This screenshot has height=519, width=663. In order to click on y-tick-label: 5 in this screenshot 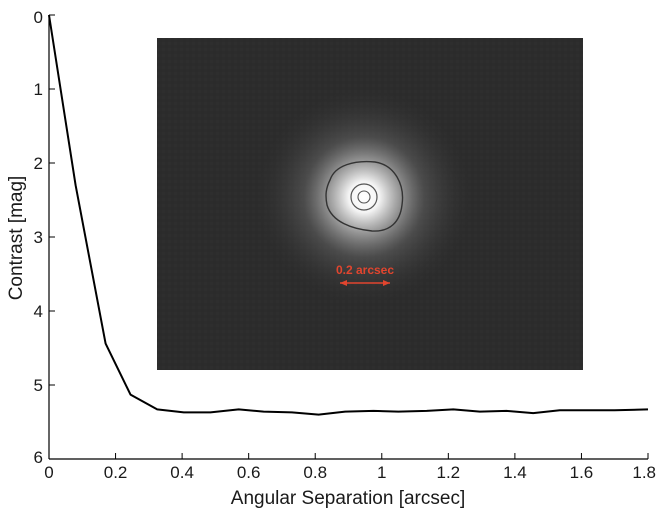, I will do `click(38, 385)`.